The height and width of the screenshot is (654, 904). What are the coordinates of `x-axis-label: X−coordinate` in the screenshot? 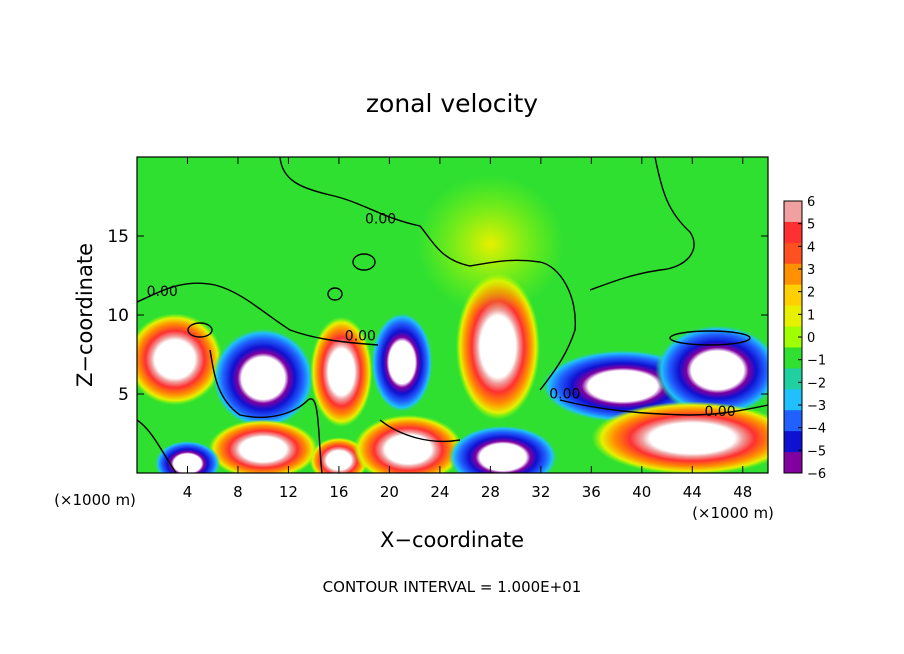 It's located at (452, 540).